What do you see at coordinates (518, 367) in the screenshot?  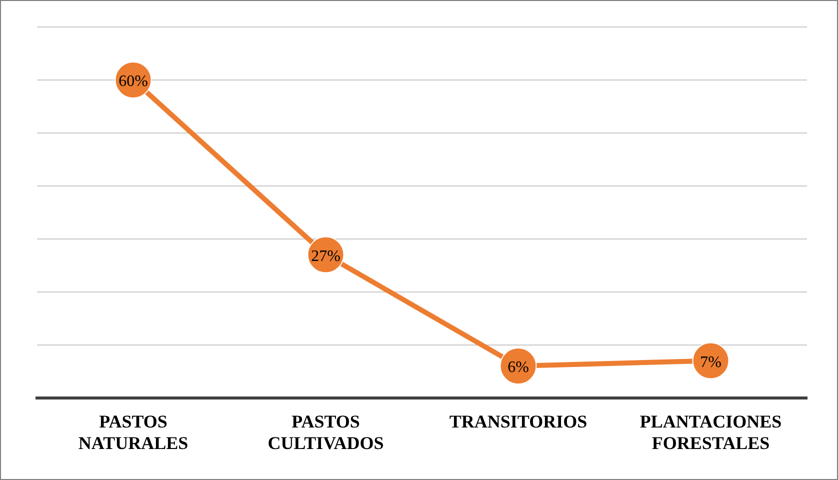 I see `data-label: 6%` at bounding box center [518, 367].